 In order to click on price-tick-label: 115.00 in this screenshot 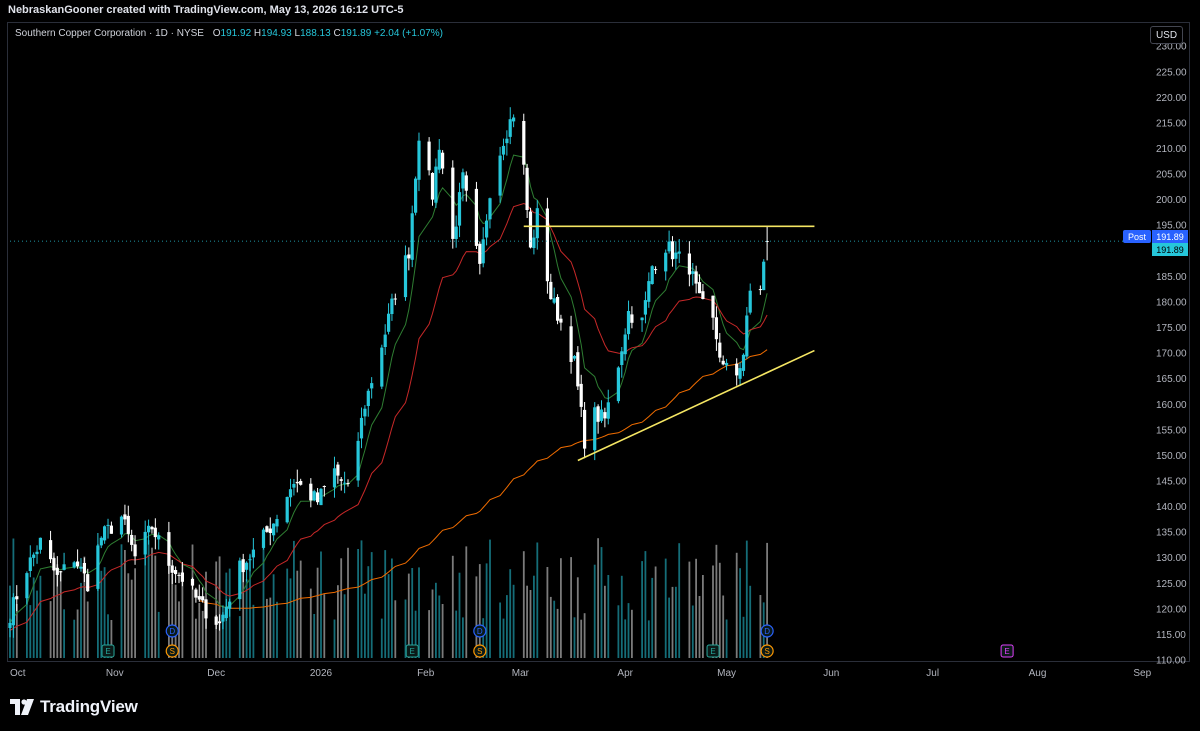, I will do `click(1171, 635)`.